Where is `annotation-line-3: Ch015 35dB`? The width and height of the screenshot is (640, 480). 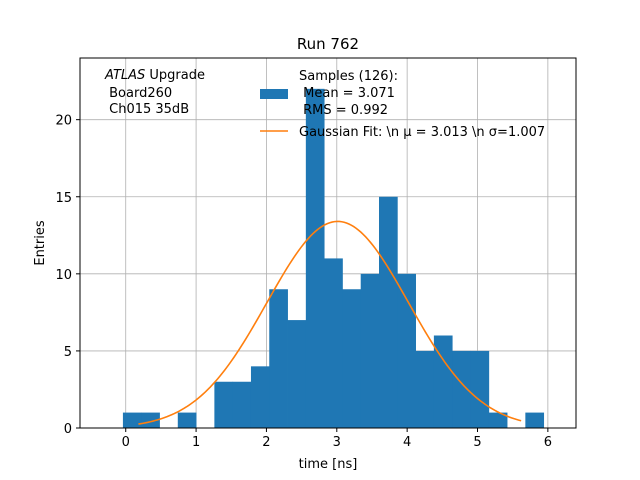
annotation-line-3: Ch015 35dB is located at coordinates (147, 109).